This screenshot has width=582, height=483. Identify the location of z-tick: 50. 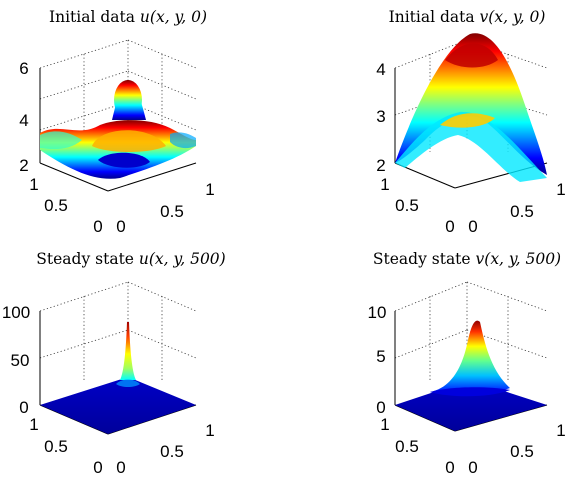
(20, 360).